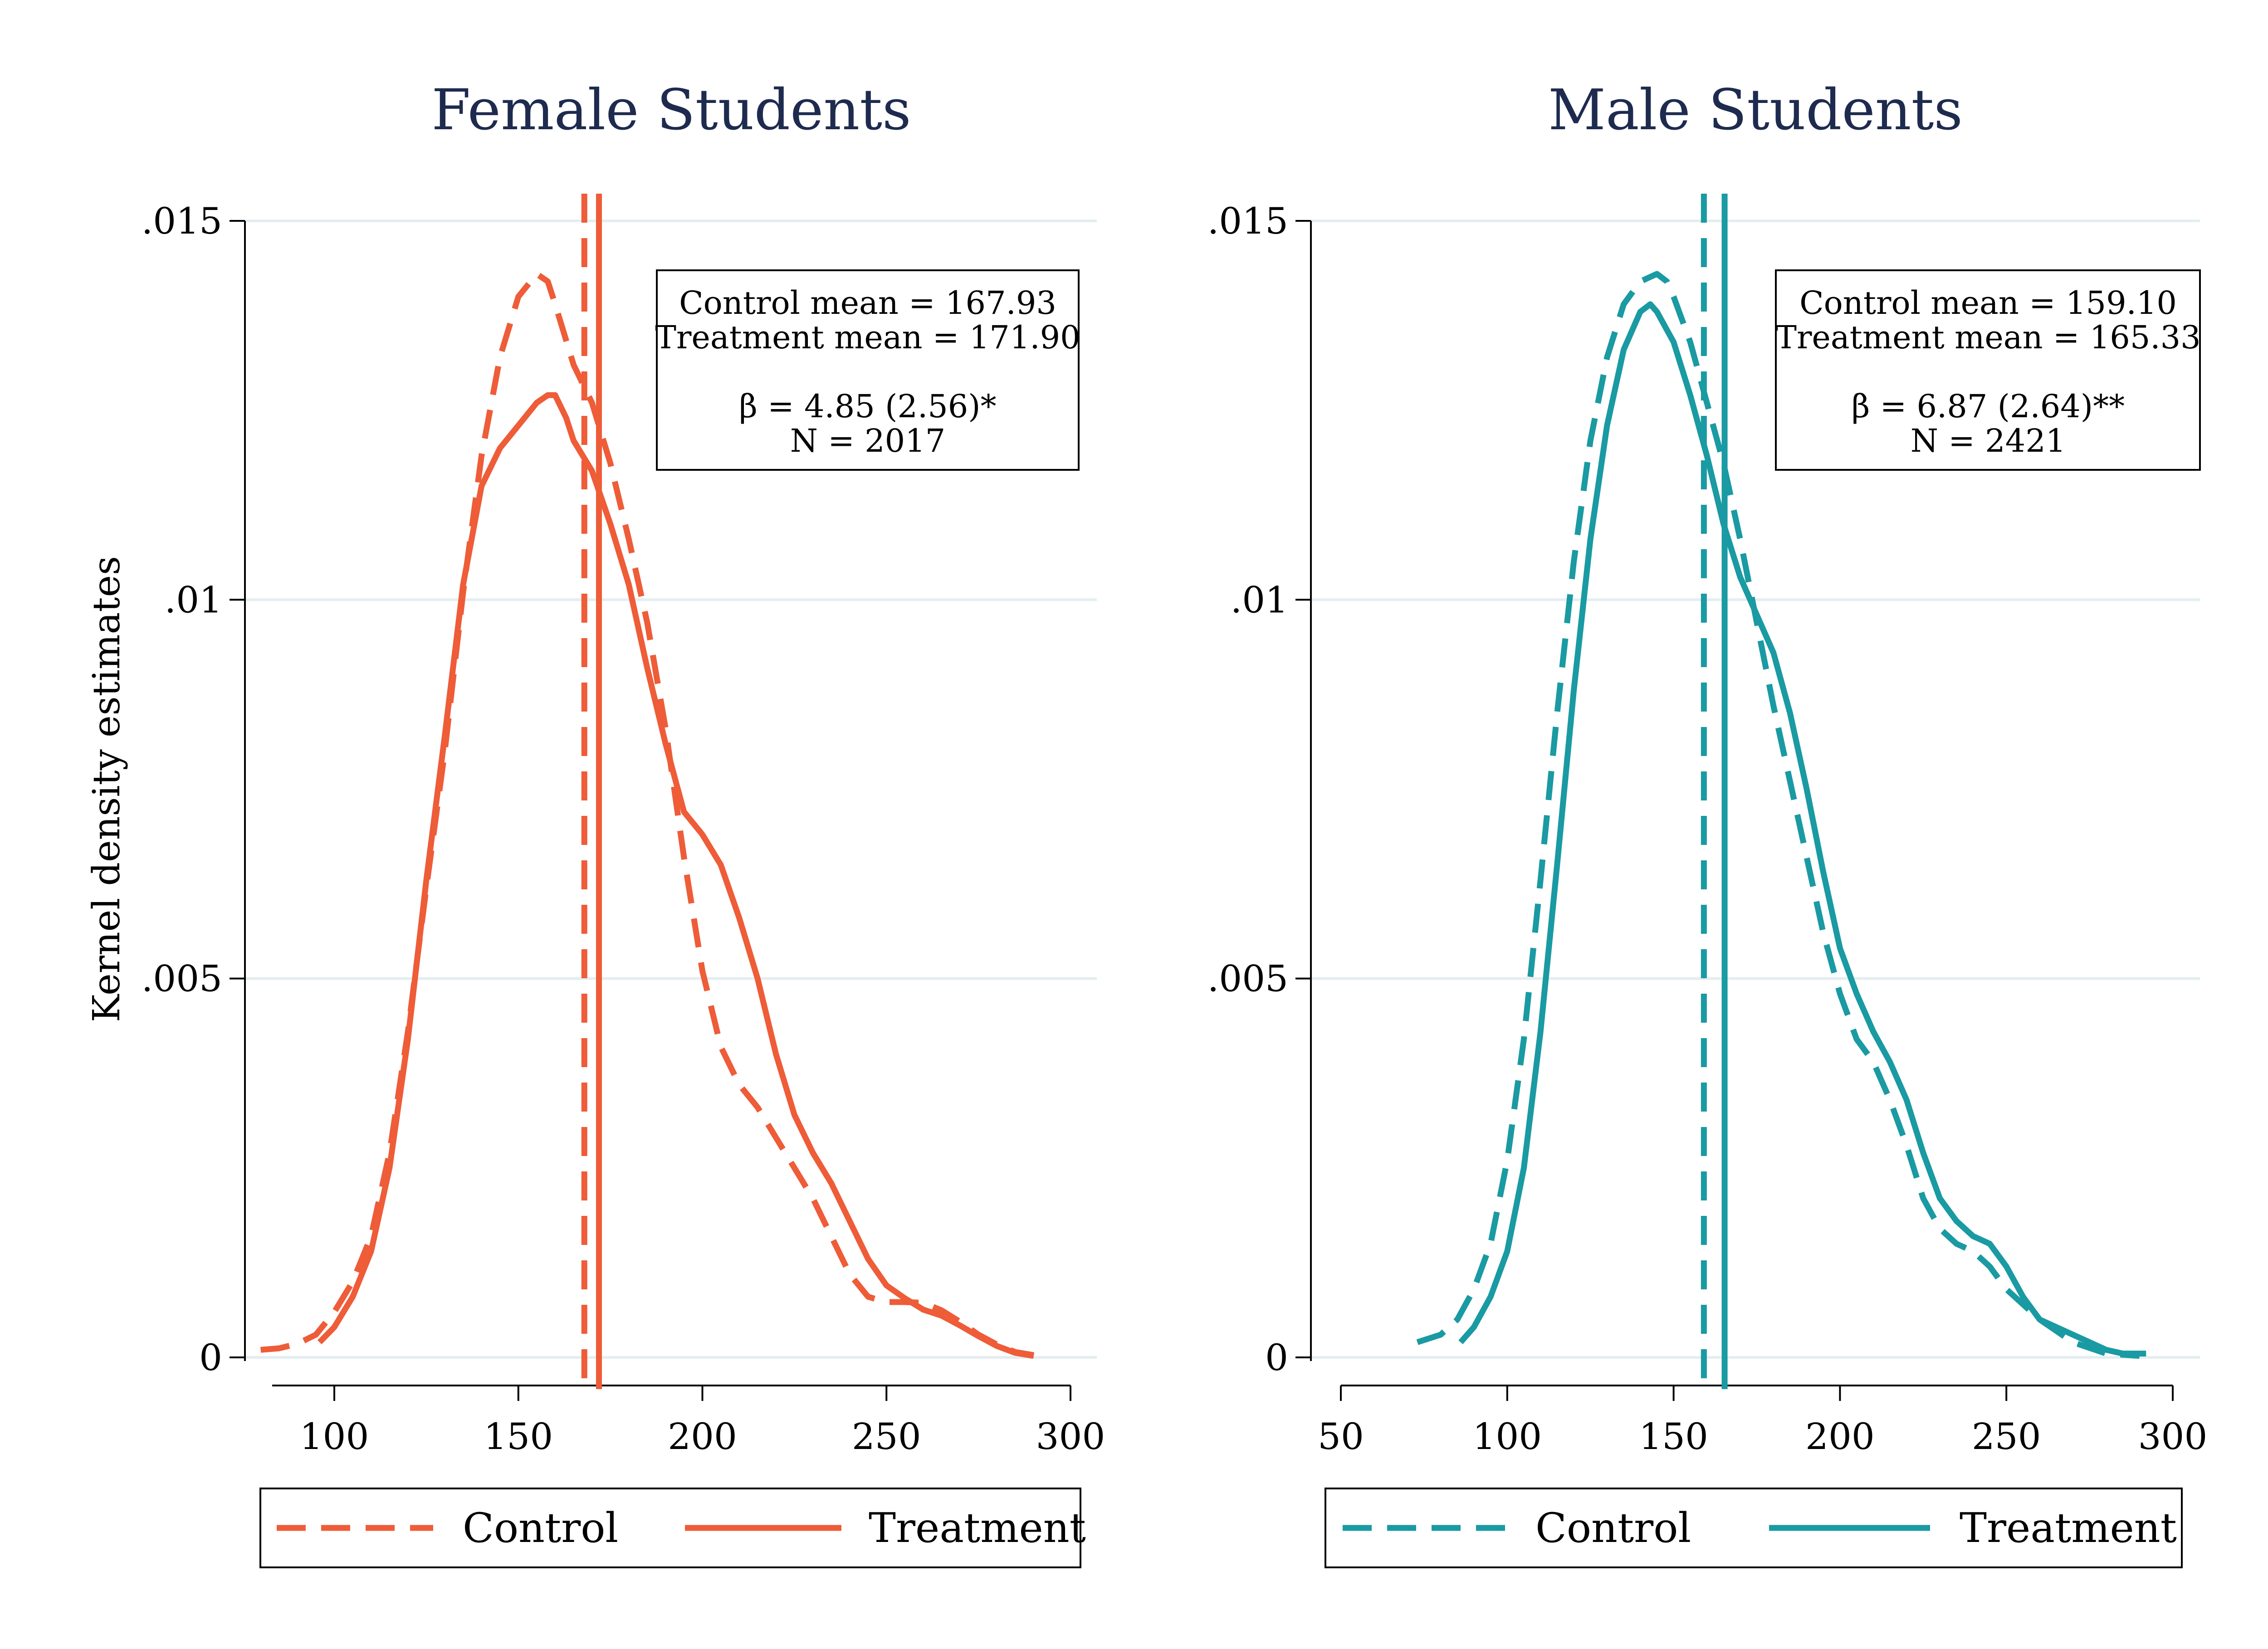 The height and width of the screenshot is (1649, 2268). What do you see at coordinates (1988, 303) in the screenshot?
I see `stats-line: Control mean = 159.10` at bounding box center [1988, 303].